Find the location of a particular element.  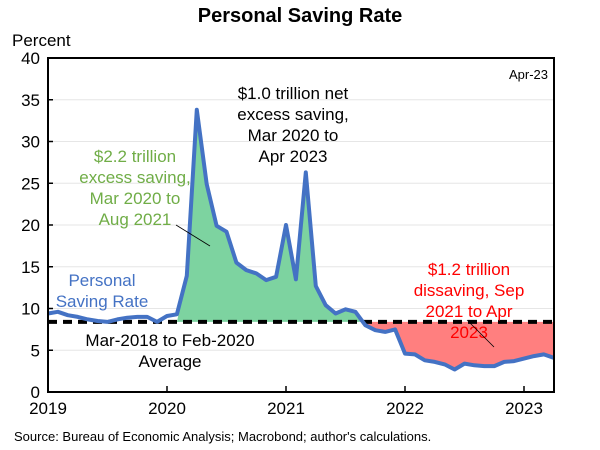

dissaving-label-line: 2021 to Apr is located at coordinates (469, 311).